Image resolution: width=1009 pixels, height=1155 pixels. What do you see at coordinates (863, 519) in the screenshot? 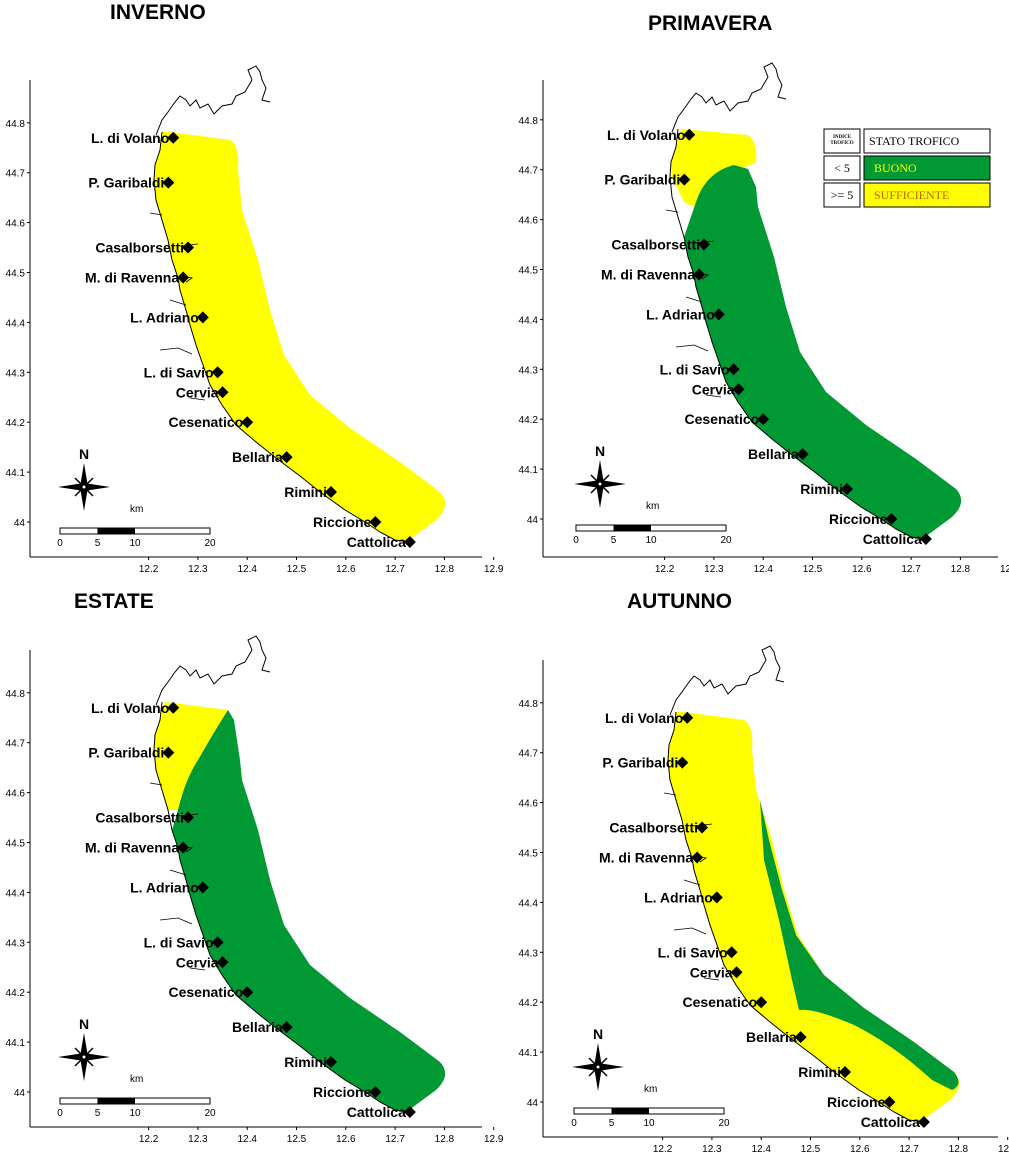
I see `station-marker: Riccione` at bounding box center [863, 519].